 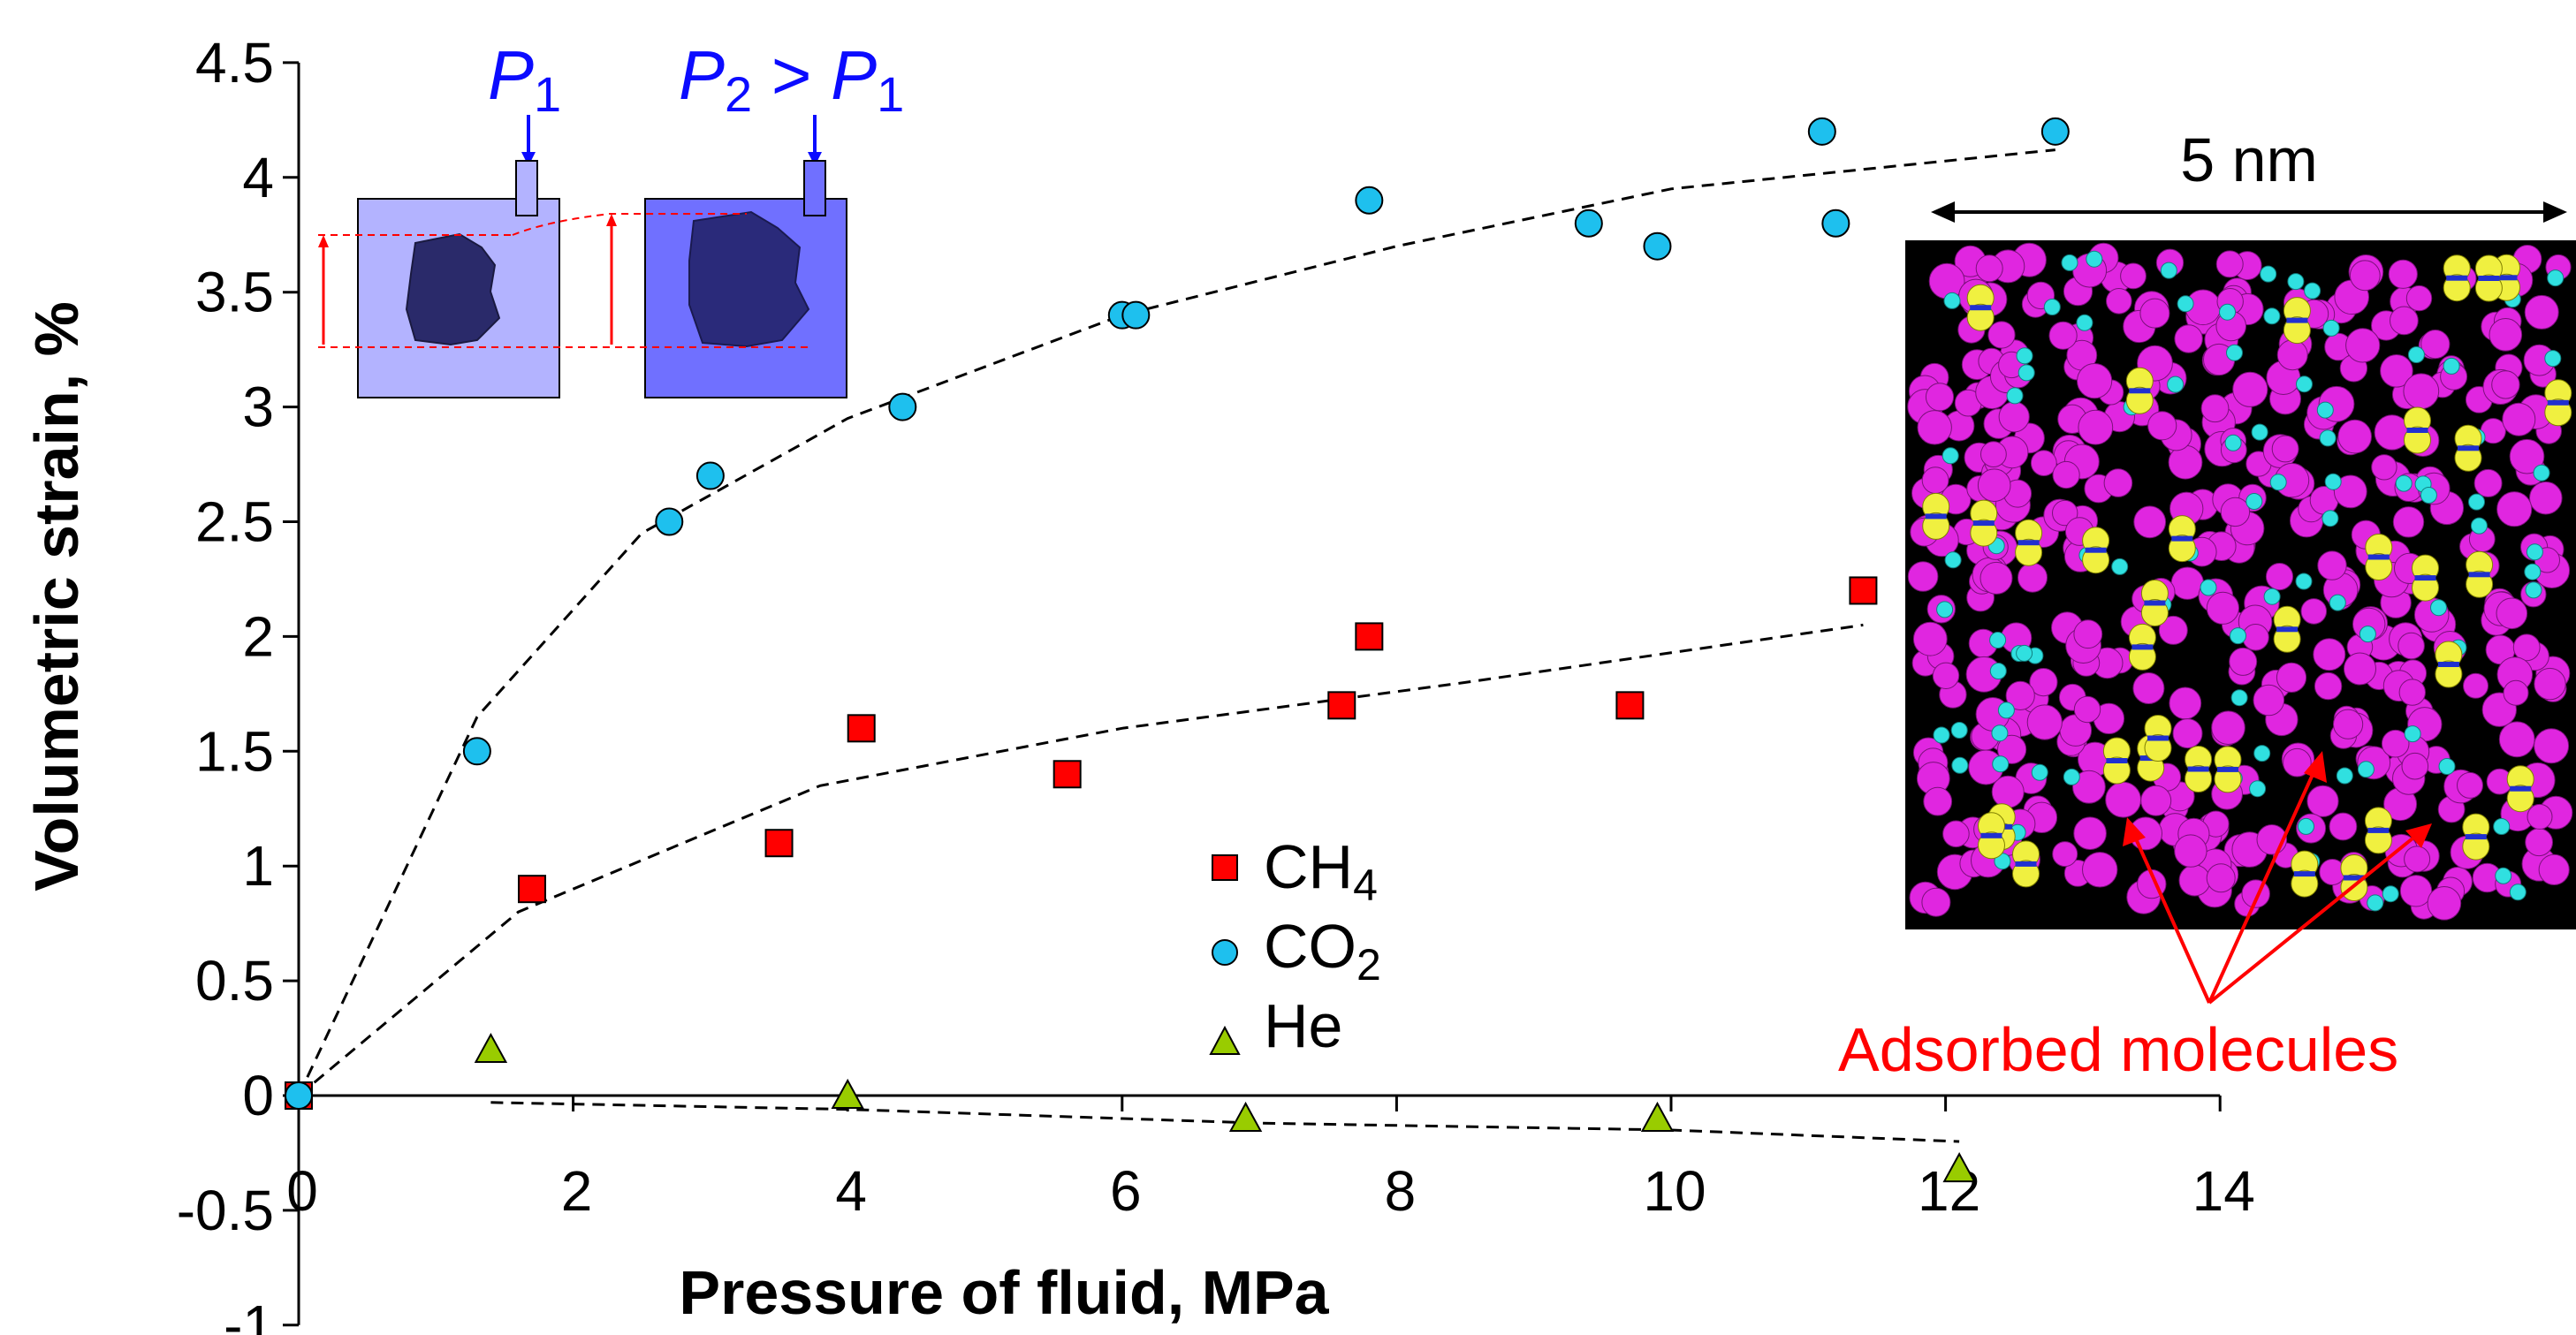 I want to click on annotation-arrow-2-head, so click(x=2315, y=767).